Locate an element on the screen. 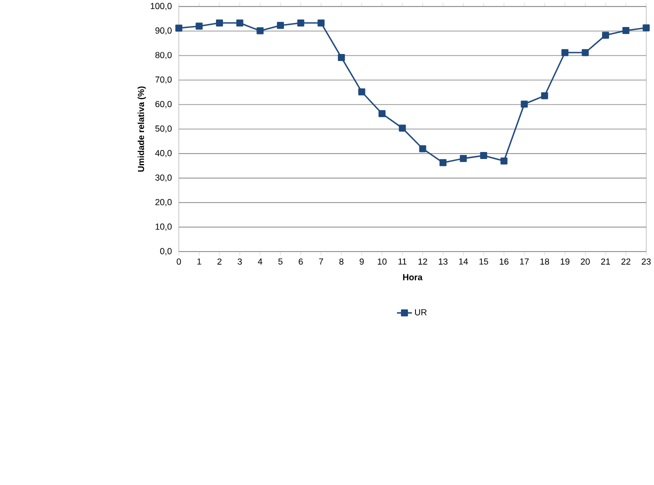 This screenshot has width=654, height=485. x-tick-label: 13 is located at coordinates (443, 261).